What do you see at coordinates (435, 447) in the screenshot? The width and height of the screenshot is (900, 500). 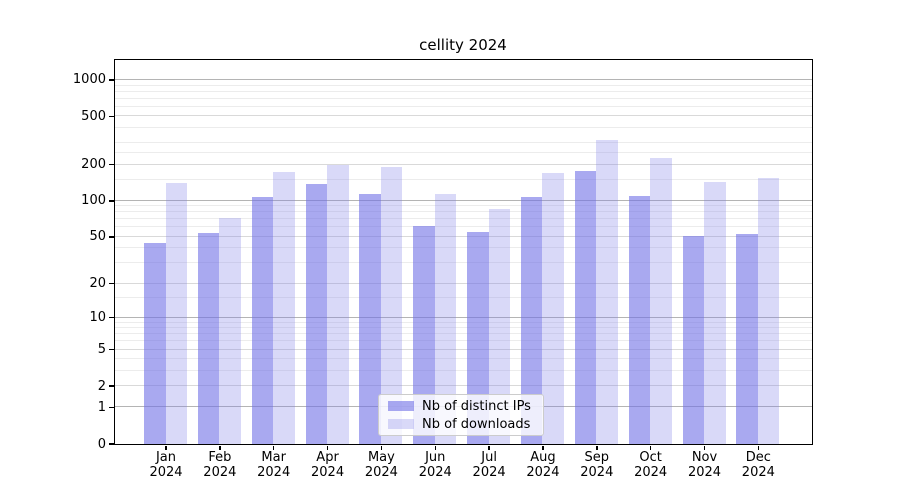 I see `x-tick-mark-jun` at bounding box center [435, 447].